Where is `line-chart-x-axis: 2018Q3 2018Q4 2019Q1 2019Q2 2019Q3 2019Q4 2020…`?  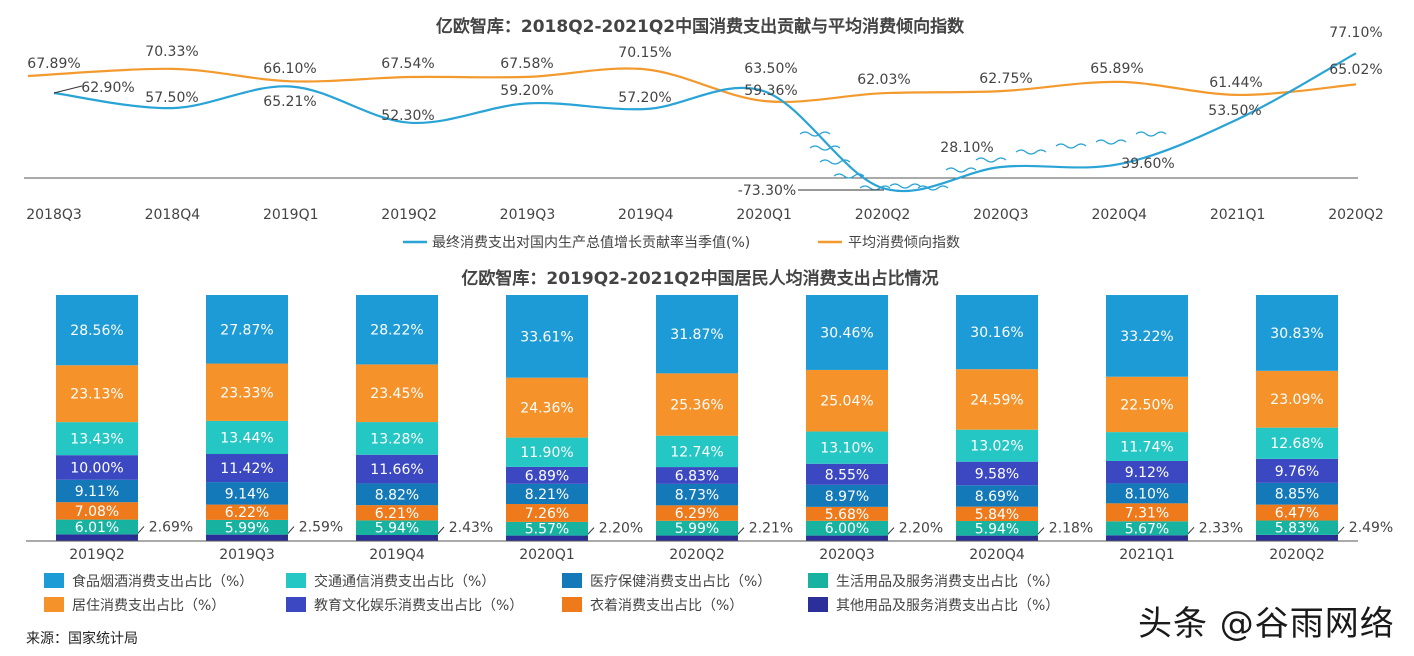
line-chart-x-axis: 2018Q3 2018Q4 2019Q1 2019Q2 2019Q3 2019Q4 2020… is located at coordinates (705, 215).